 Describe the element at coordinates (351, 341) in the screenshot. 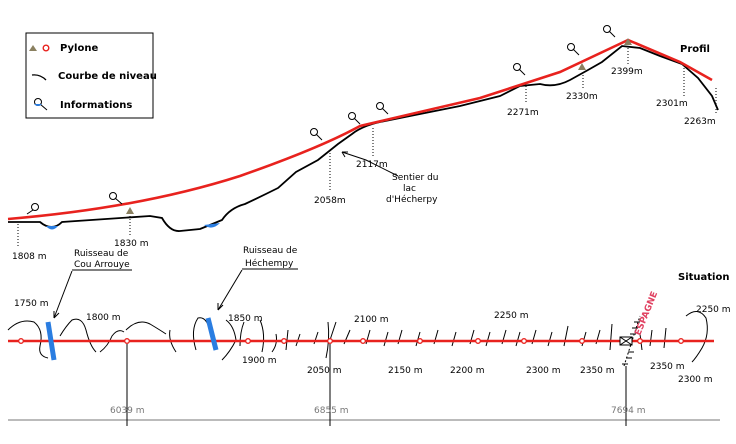

I see `situation-pylons` at that location.